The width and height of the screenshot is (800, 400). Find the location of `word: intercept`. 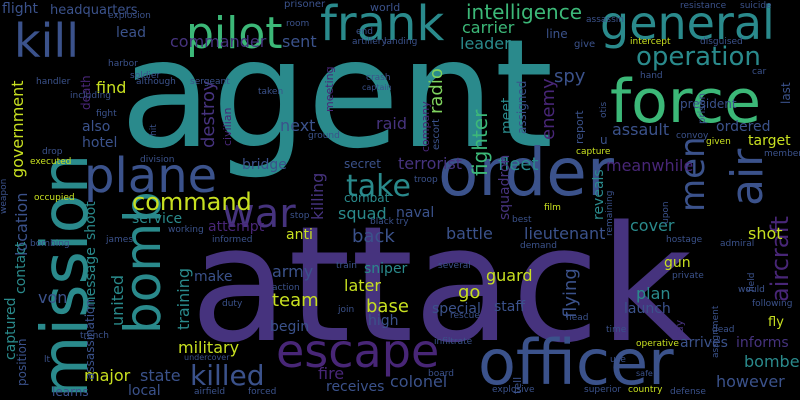

word: intercept is located at coordinates (650, 42).